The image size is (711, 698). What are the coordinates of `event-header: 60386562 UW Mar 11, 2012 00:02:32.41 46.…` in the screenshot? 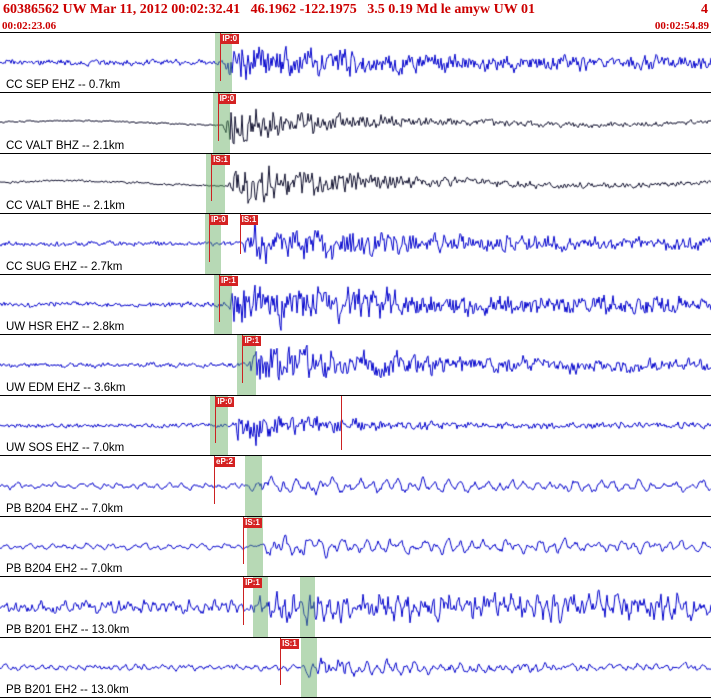 It's located at (355, 10).